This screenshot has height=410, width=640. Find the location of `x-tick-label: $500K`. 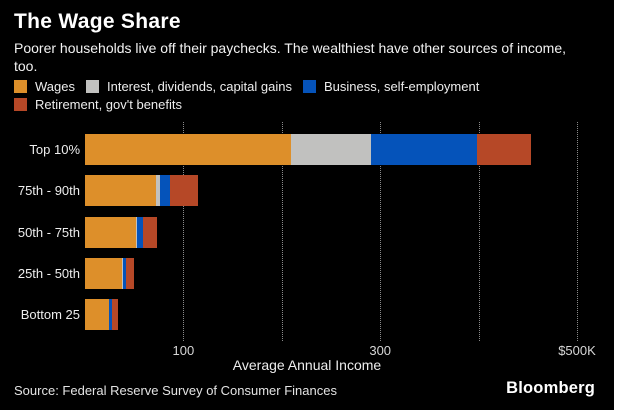

x-tick-label: $500K is located at coordinates (577, 350).